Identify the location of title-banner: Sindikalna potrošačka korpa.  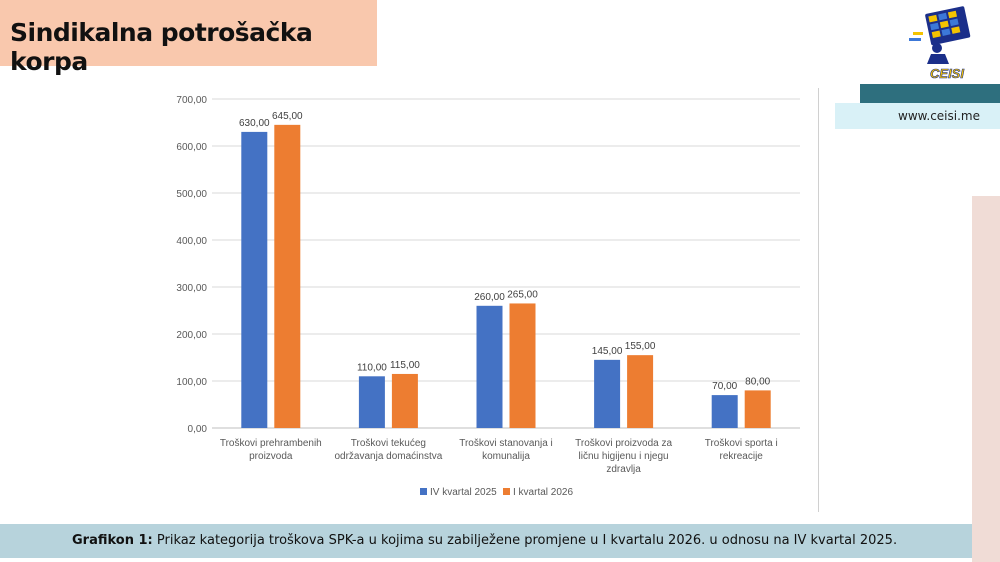
(188, 38).